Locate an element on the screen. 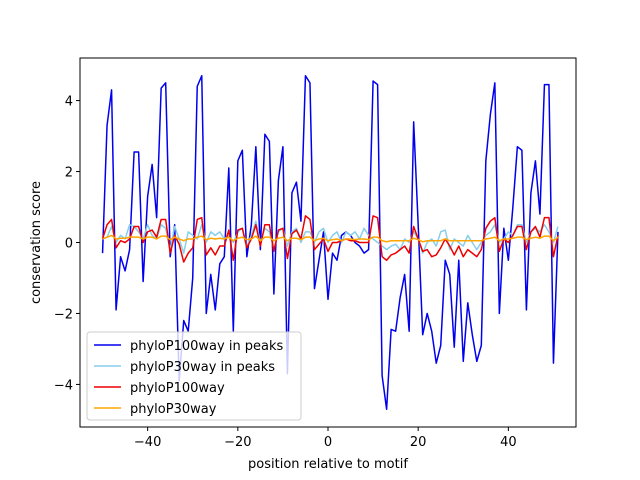 The width and height of the screenshot is (640, 480). y-tick-label: 4 is located at coordinates (69, 102).